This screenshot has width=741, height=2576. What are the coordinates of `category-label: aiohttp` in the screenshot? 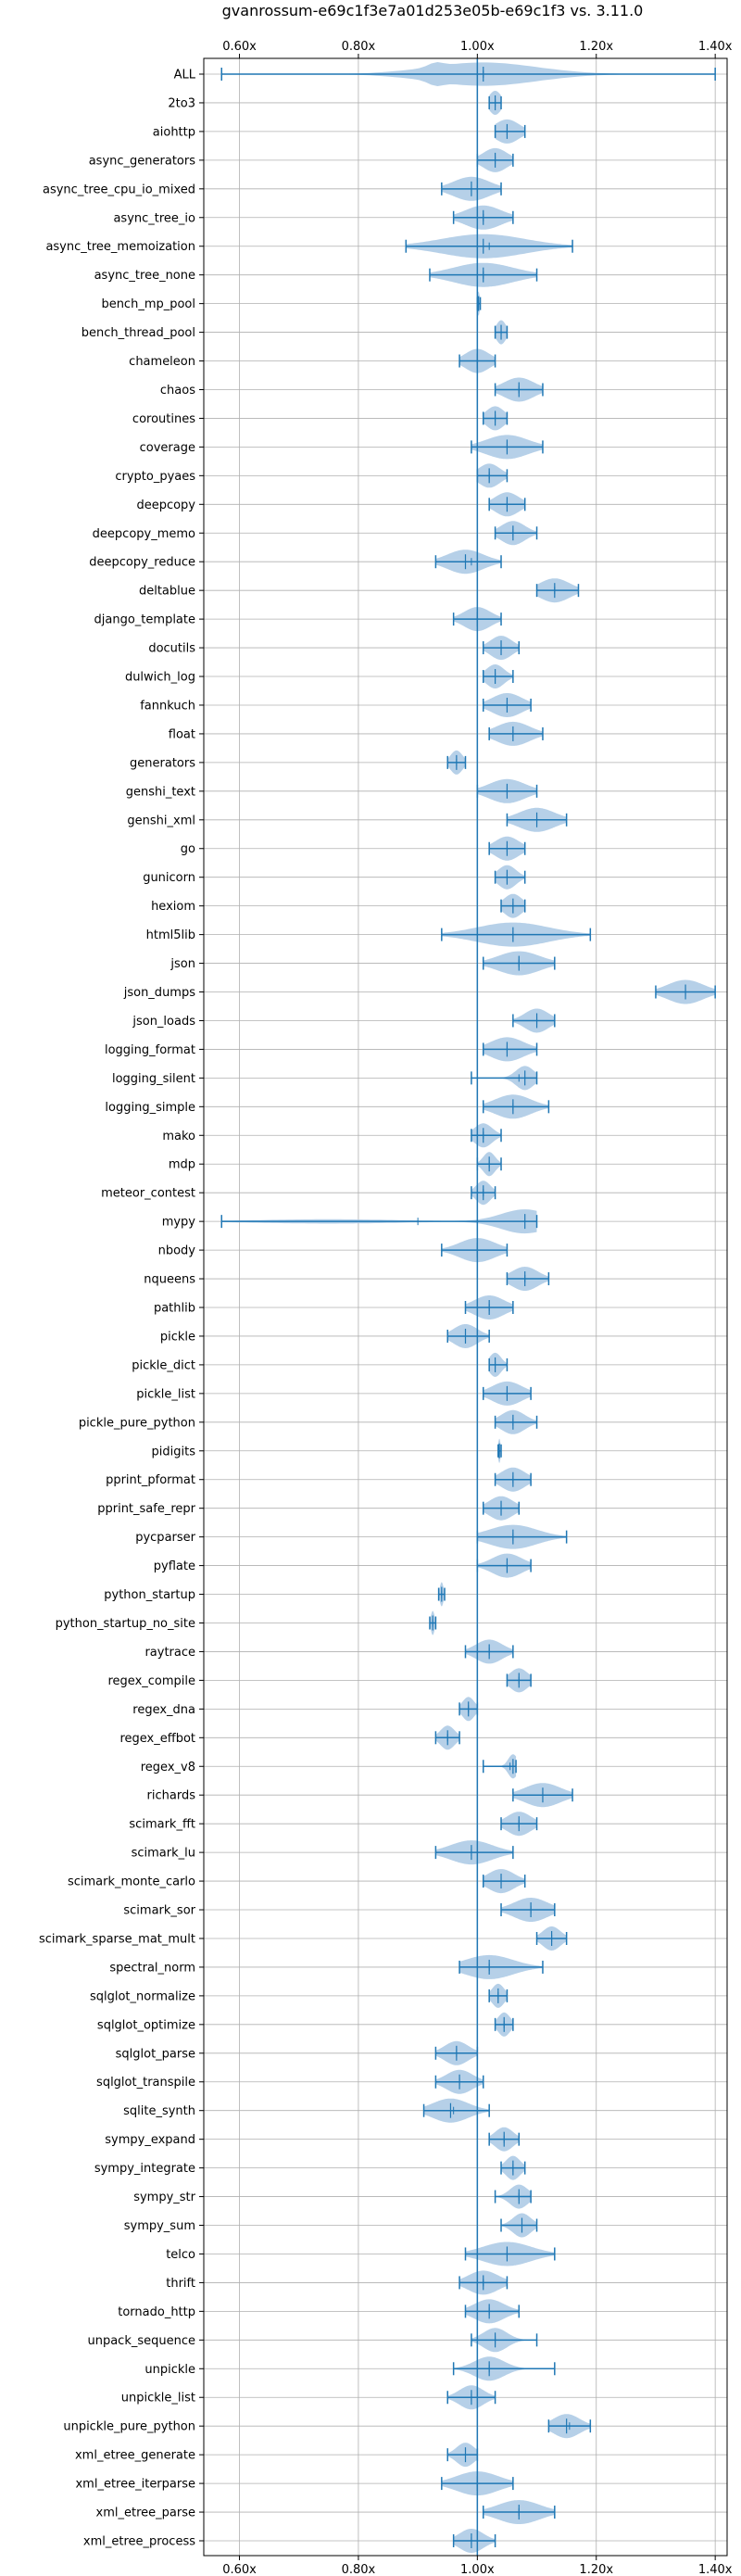 It's located at (174, 132).